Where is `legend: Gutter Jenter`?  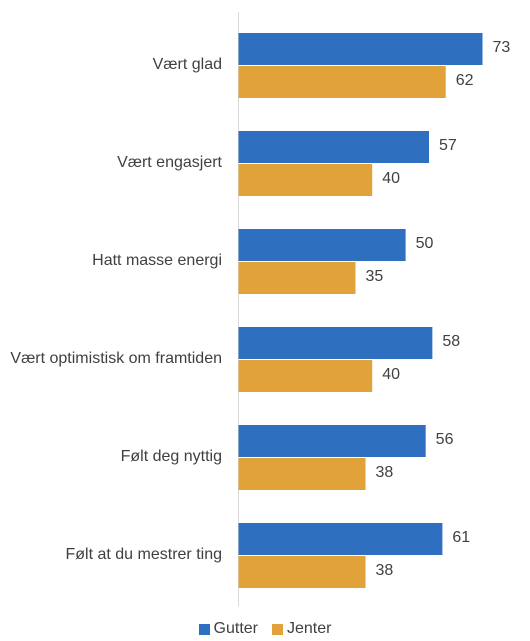
legend: Gutter Jenter is located at coordinates (265, 629).